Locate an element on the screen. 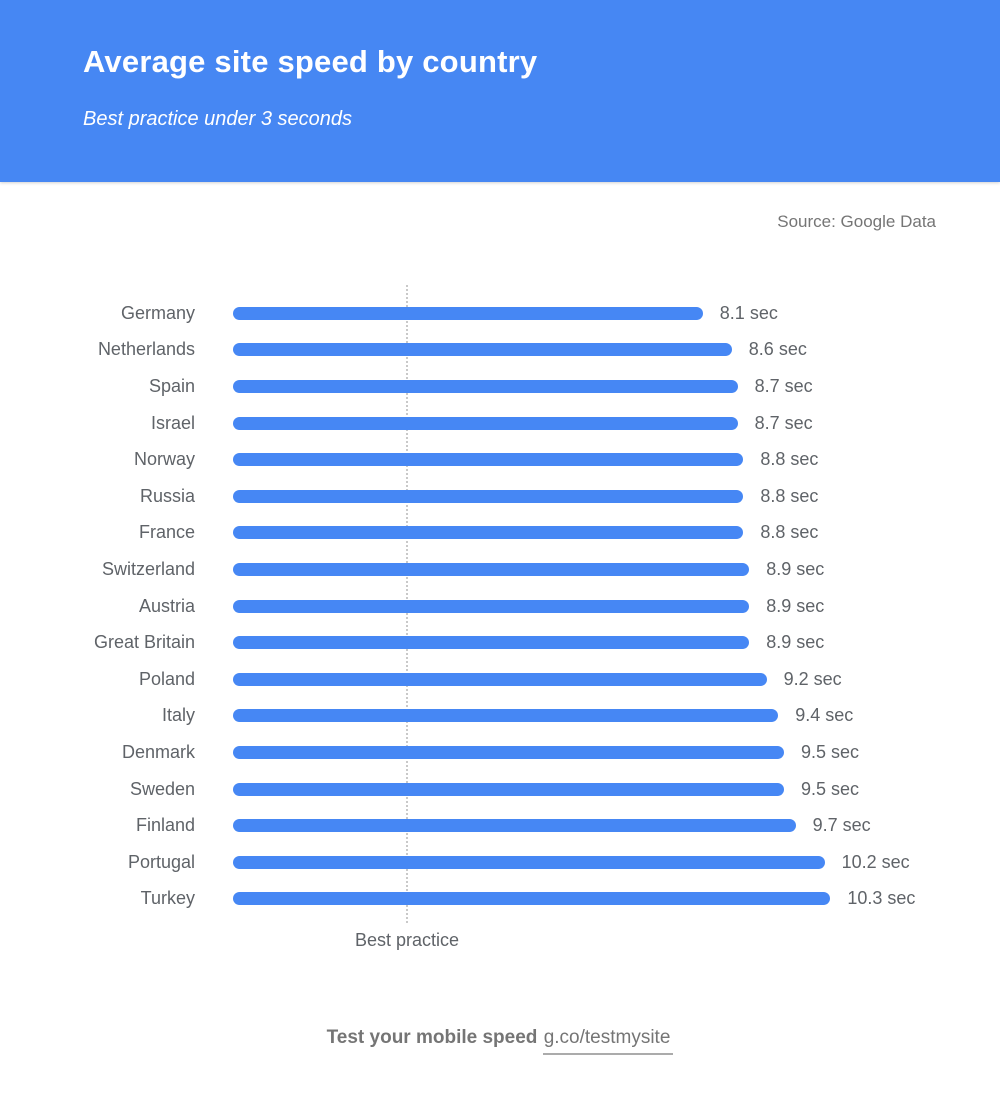 The image size is (1000, 1105). value-label: 8.1 sec is located at coordinates (748, 312).